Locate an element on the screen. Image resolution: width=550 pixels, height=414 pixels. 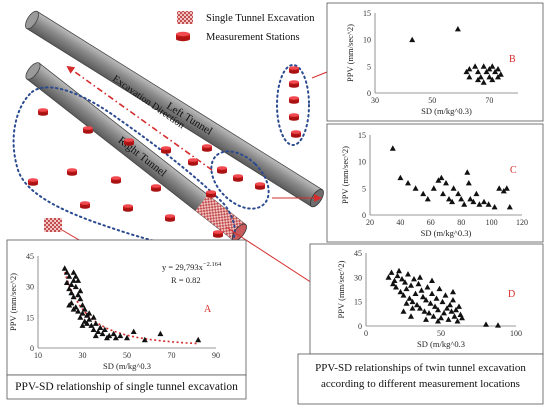
caption-frame-single is located at coordinates (126, 387).